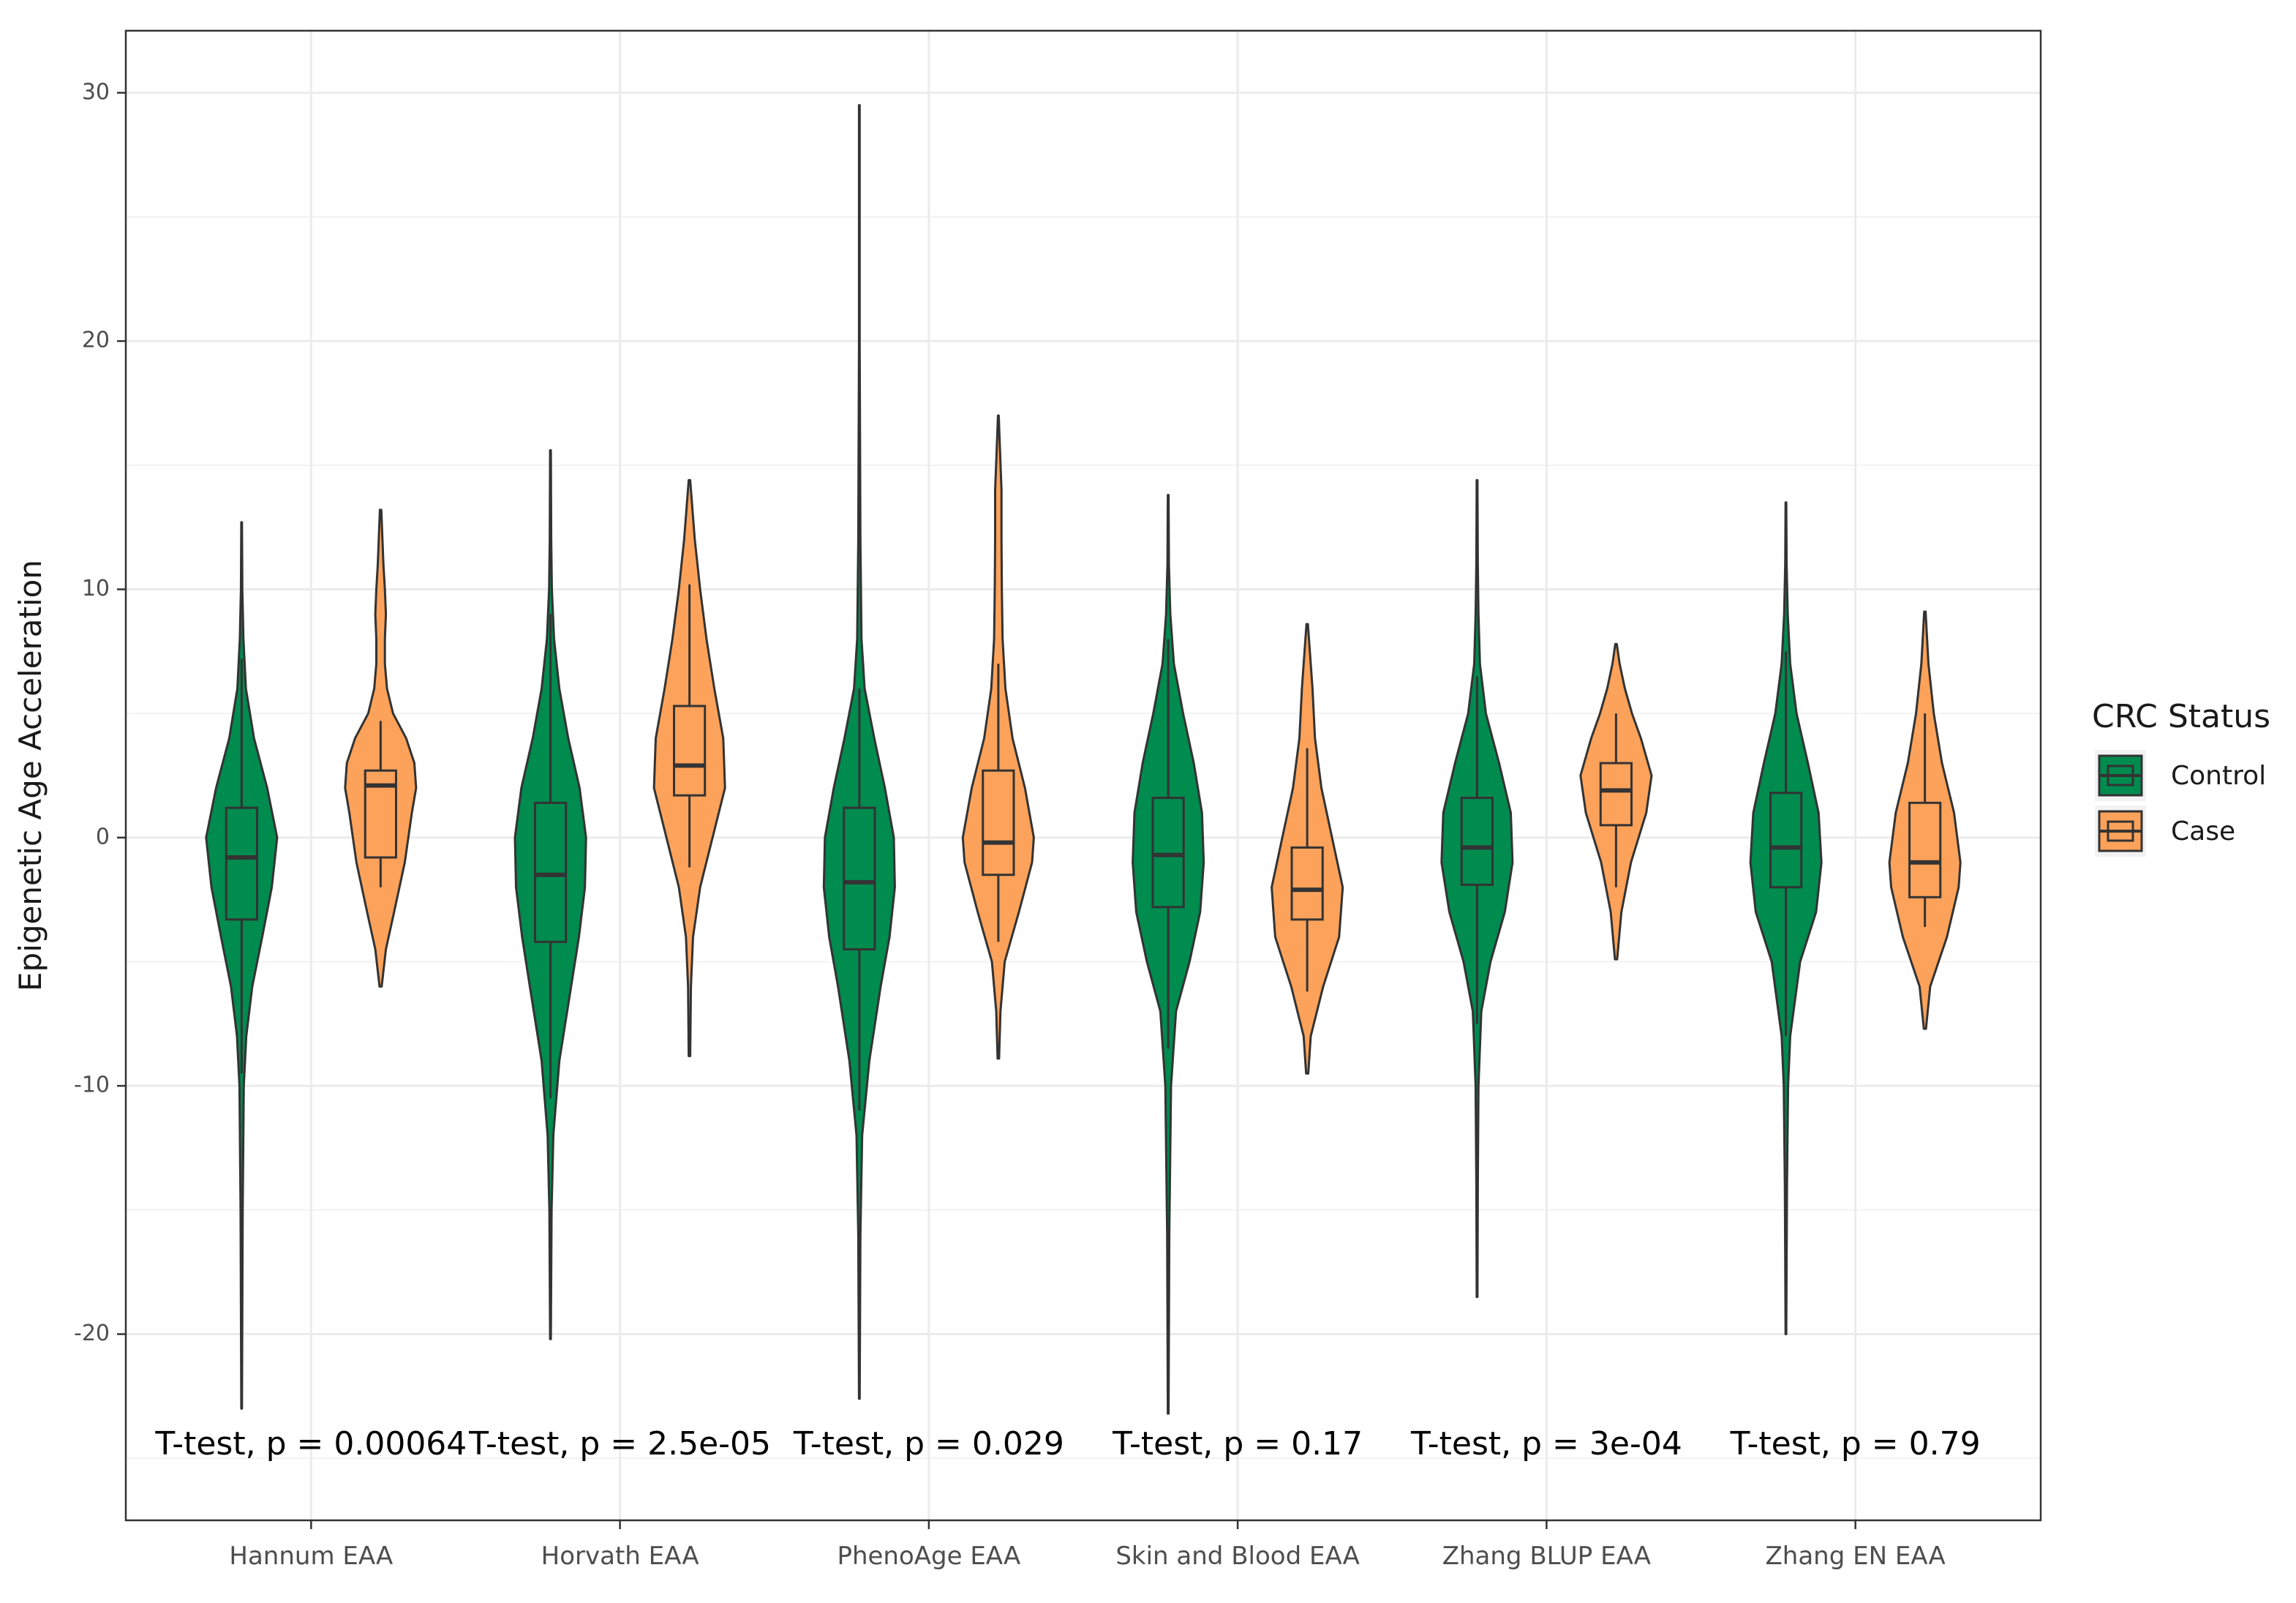 This screenshot has width=2296, height=1603. Describe the element at coordinates (1237, 1556) in the screenshot. I see `x-tick-label: Skin and Blood EAA` at that location.